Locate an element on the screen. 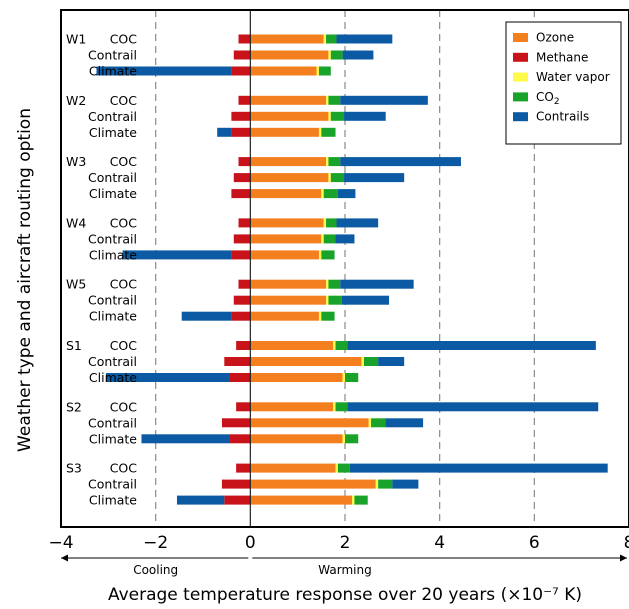 Image resolution: width=629 pixels, height=609 pixels. legend-label: CO2 is located at coordinates (548, 98).